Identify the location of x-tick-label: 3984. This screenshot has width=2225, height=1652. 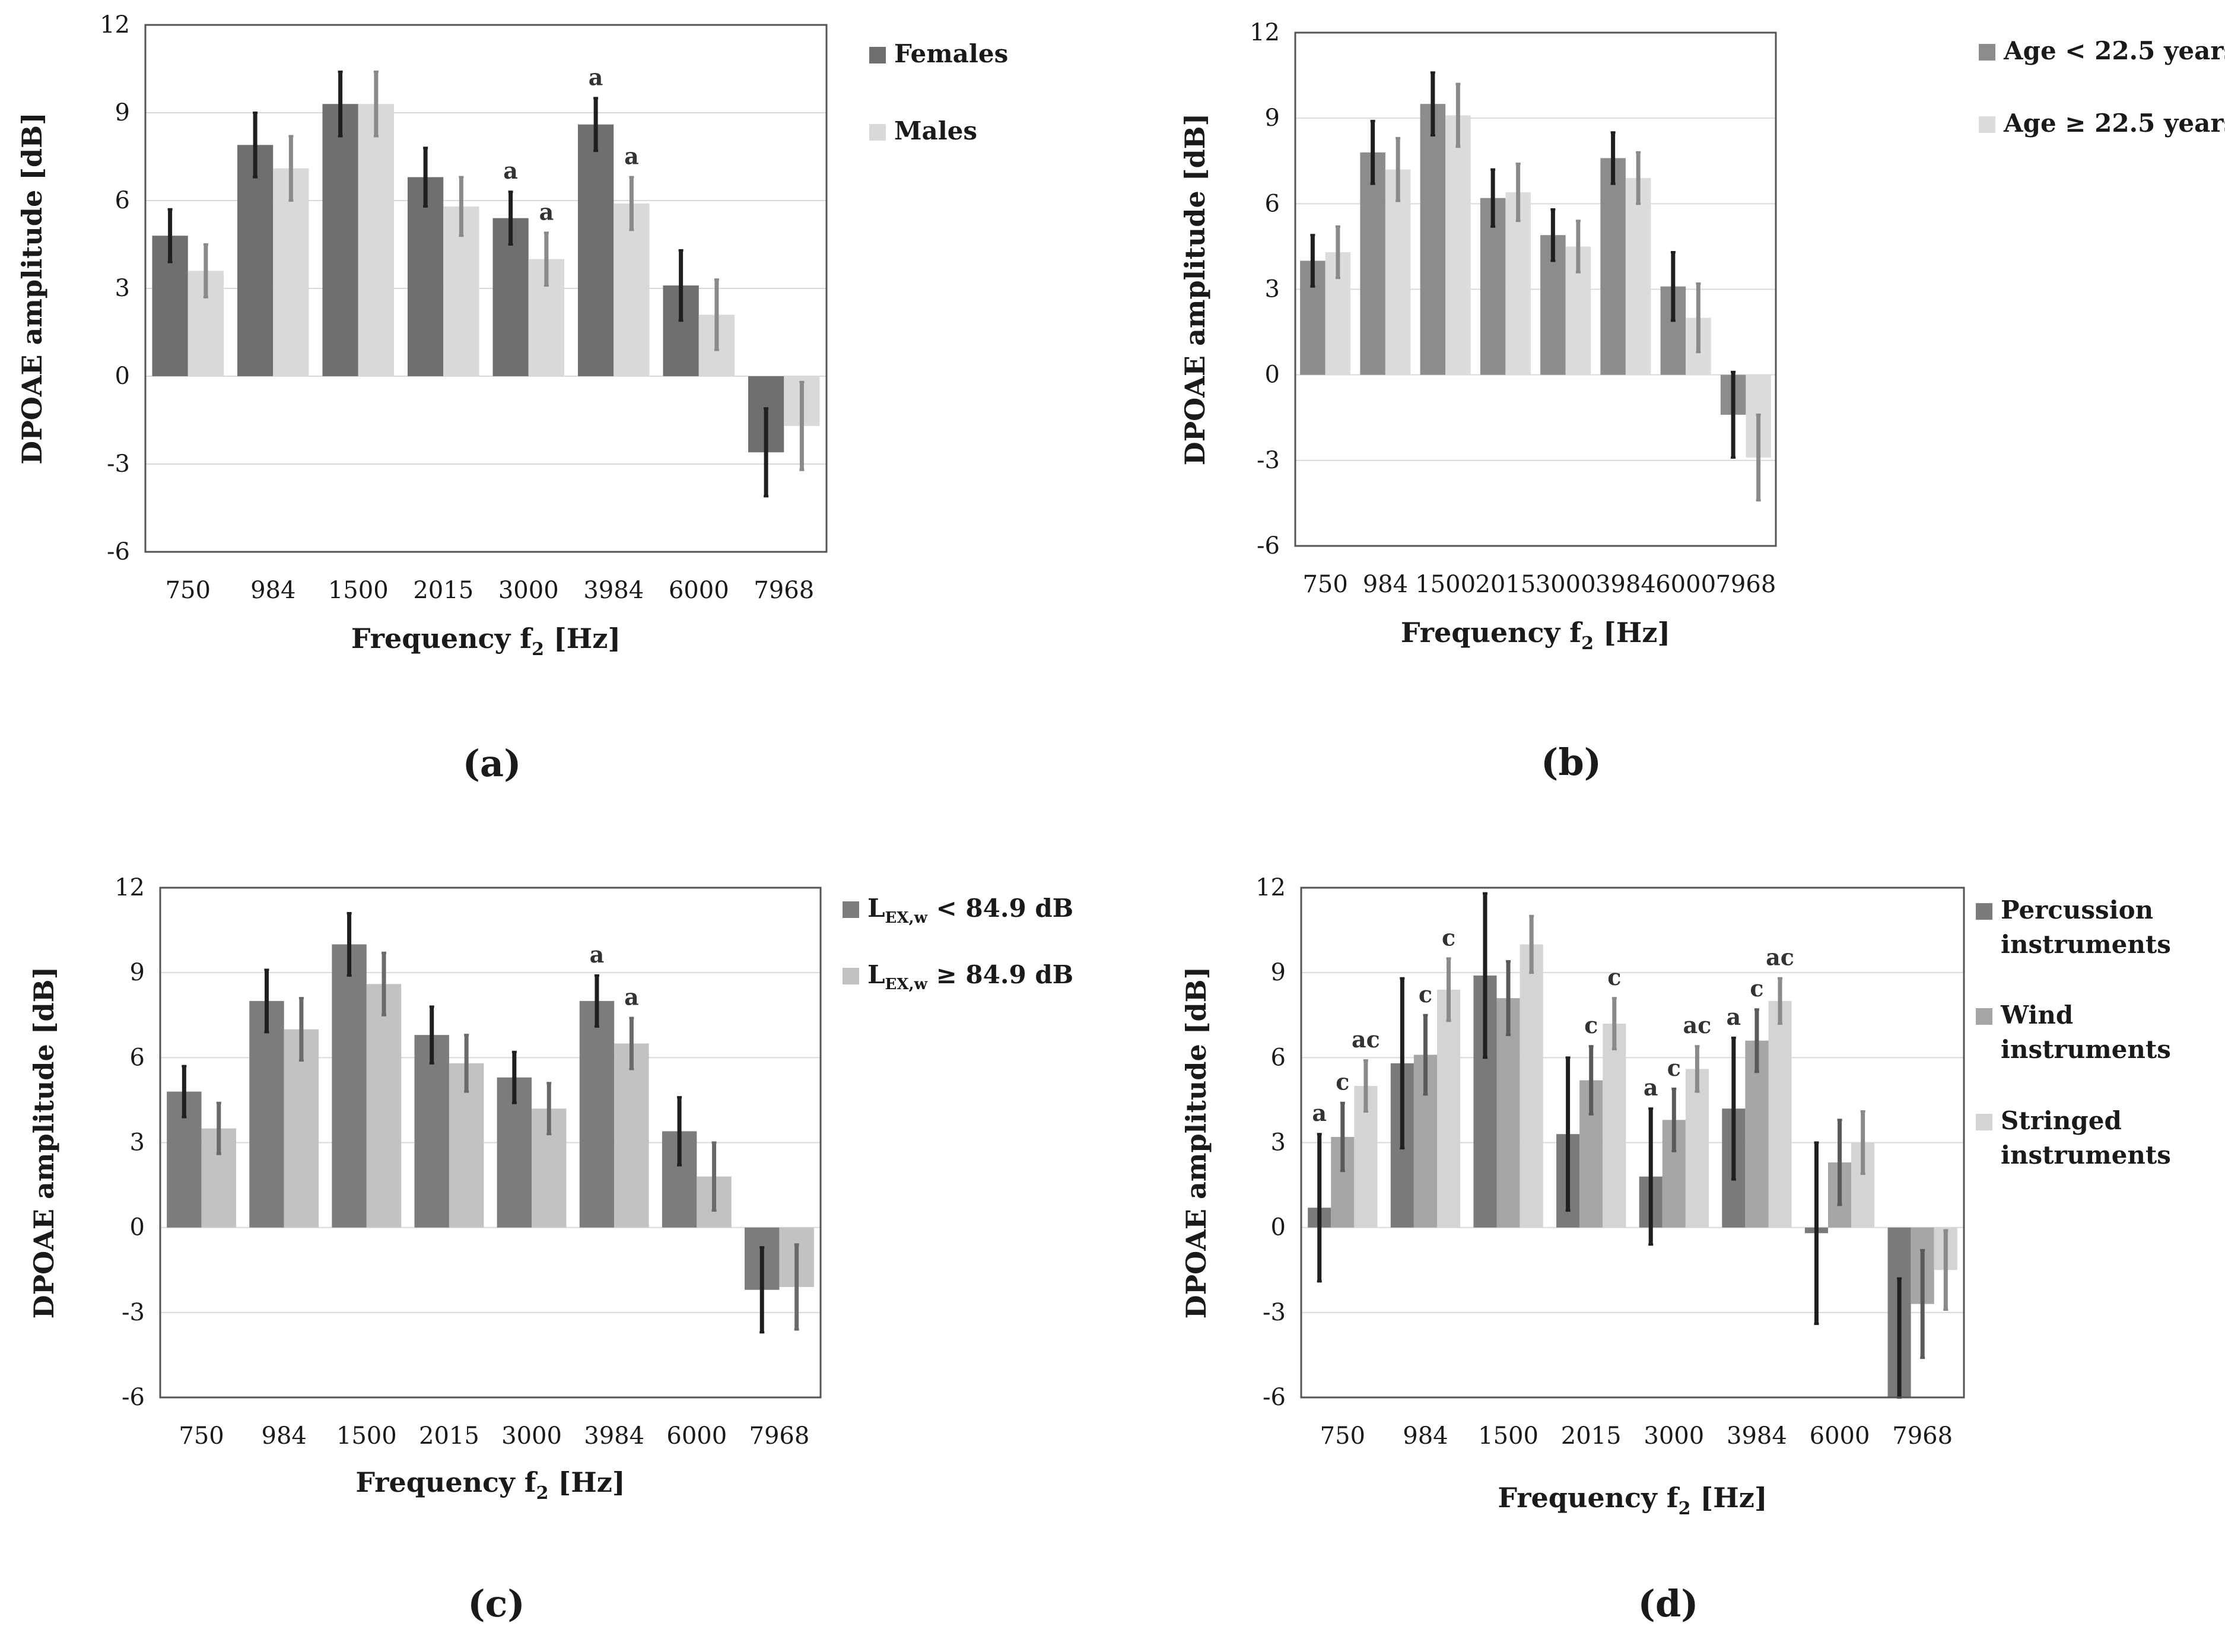
(1757, 1436).